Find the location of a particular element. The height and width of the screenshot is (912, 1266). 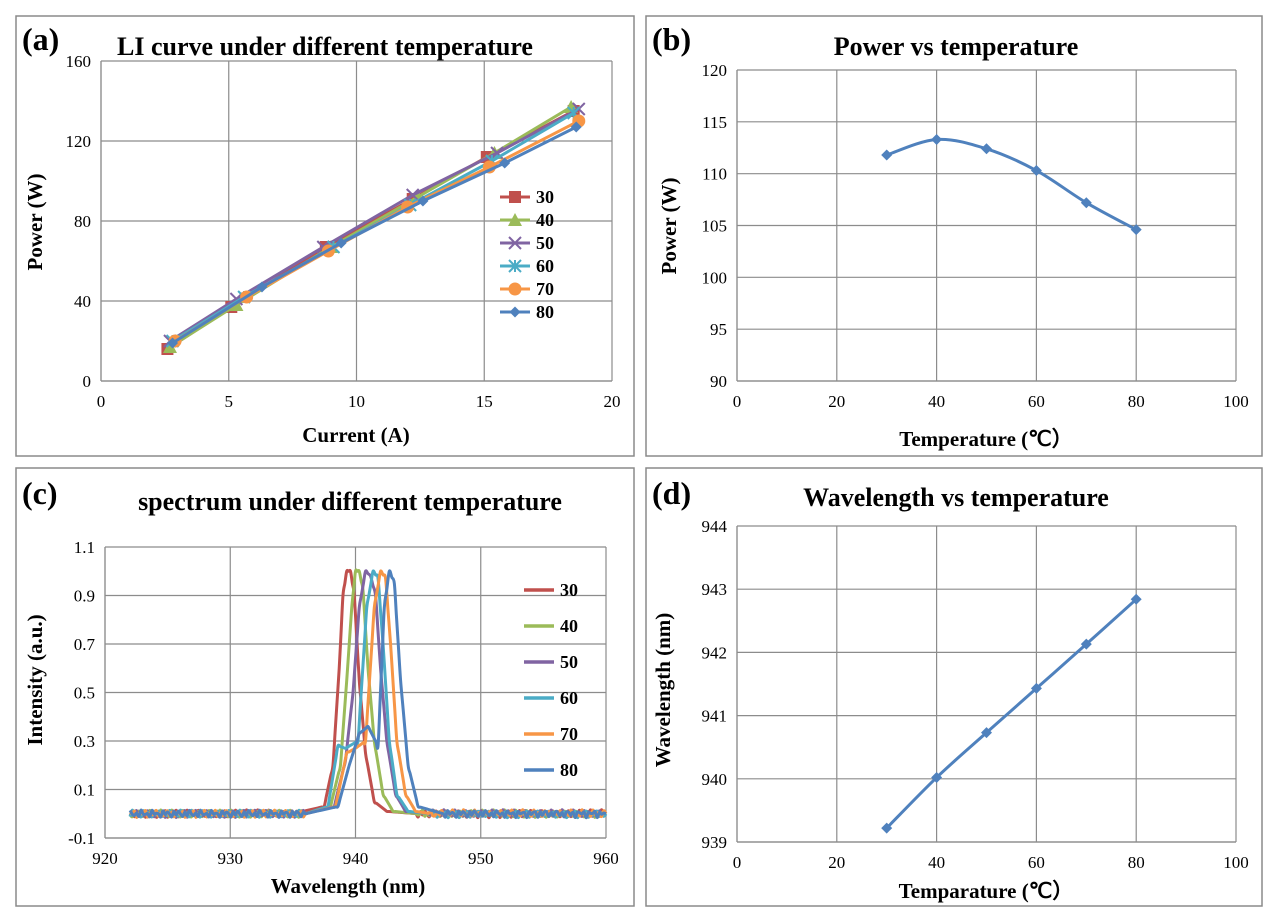

panel-b-xtick-label: 60 is located at coordinates (1036, 401).